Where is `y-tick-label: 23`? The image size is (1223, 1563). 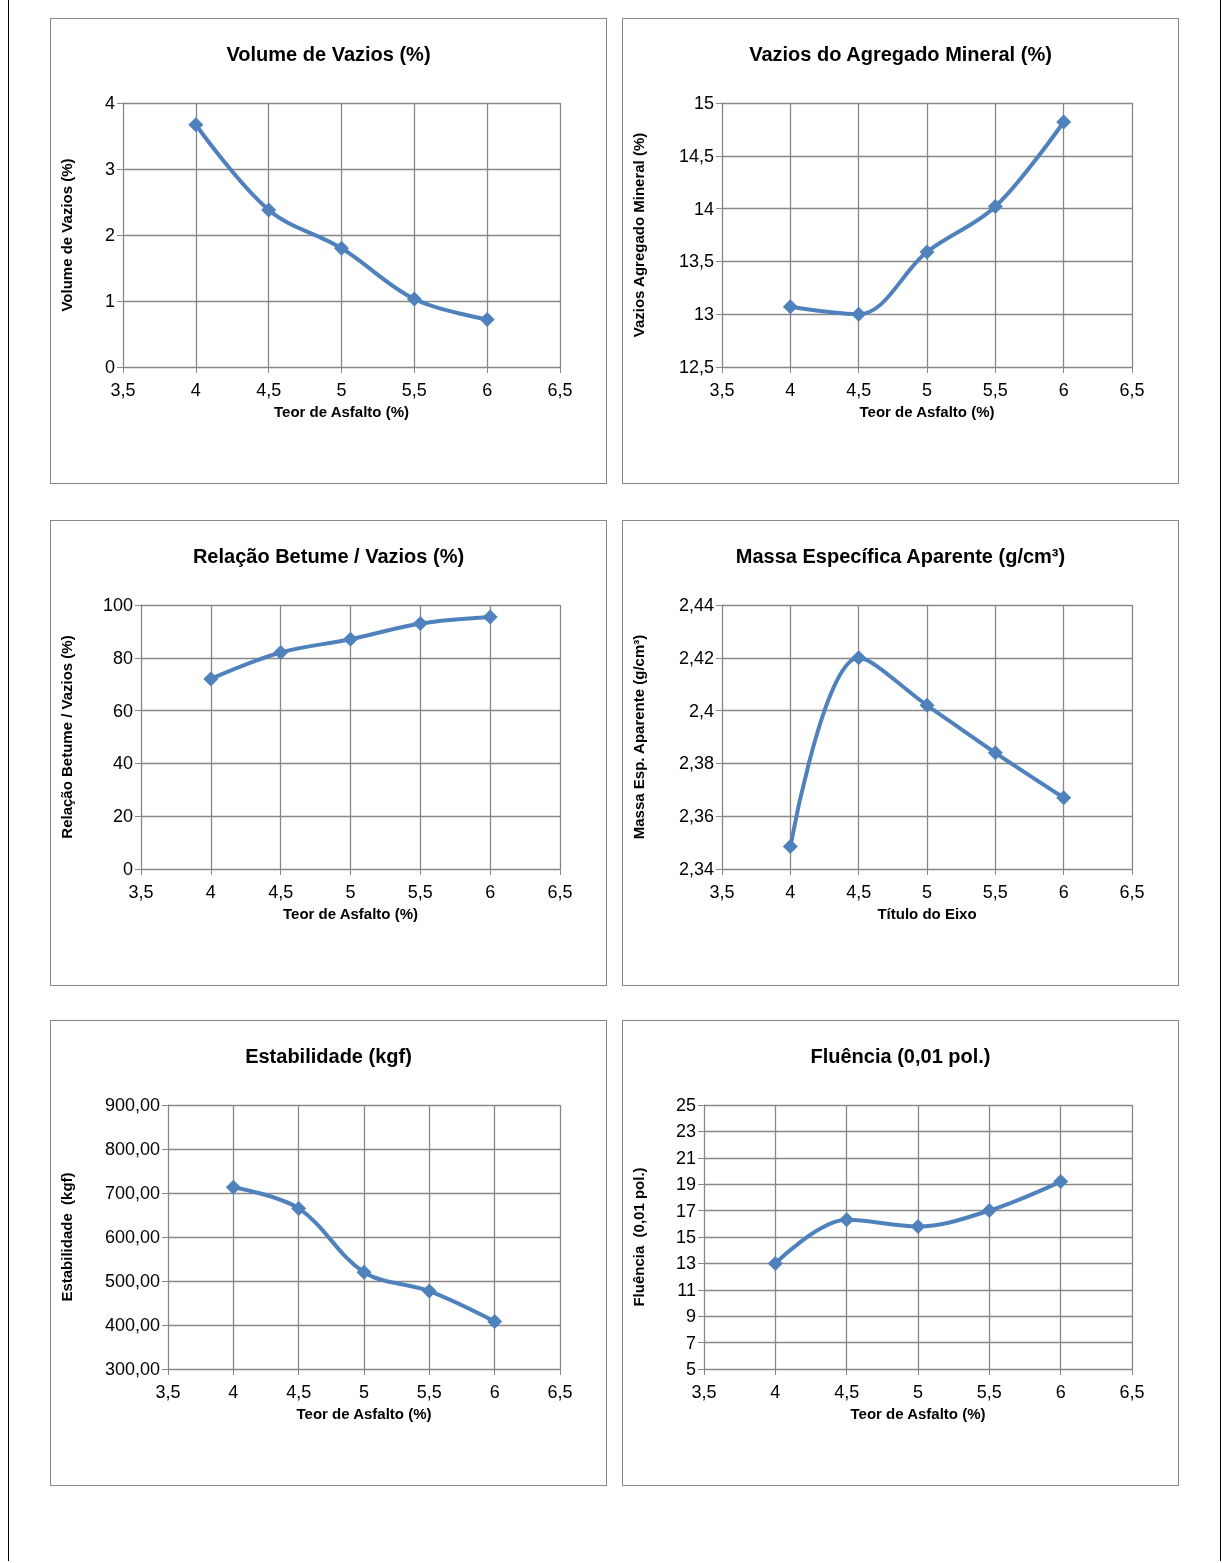
y-tick-label: 23 is located at coordinates (685, 1131).